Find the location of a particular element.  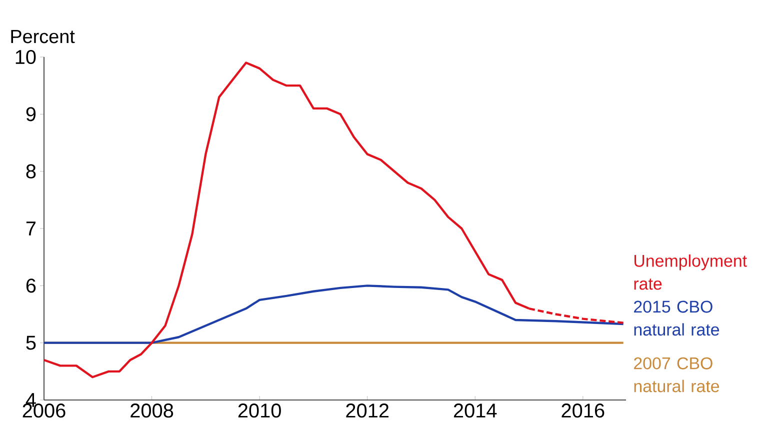

series-label: 2007 CBO natural rate is located at coordinates (677, 374).